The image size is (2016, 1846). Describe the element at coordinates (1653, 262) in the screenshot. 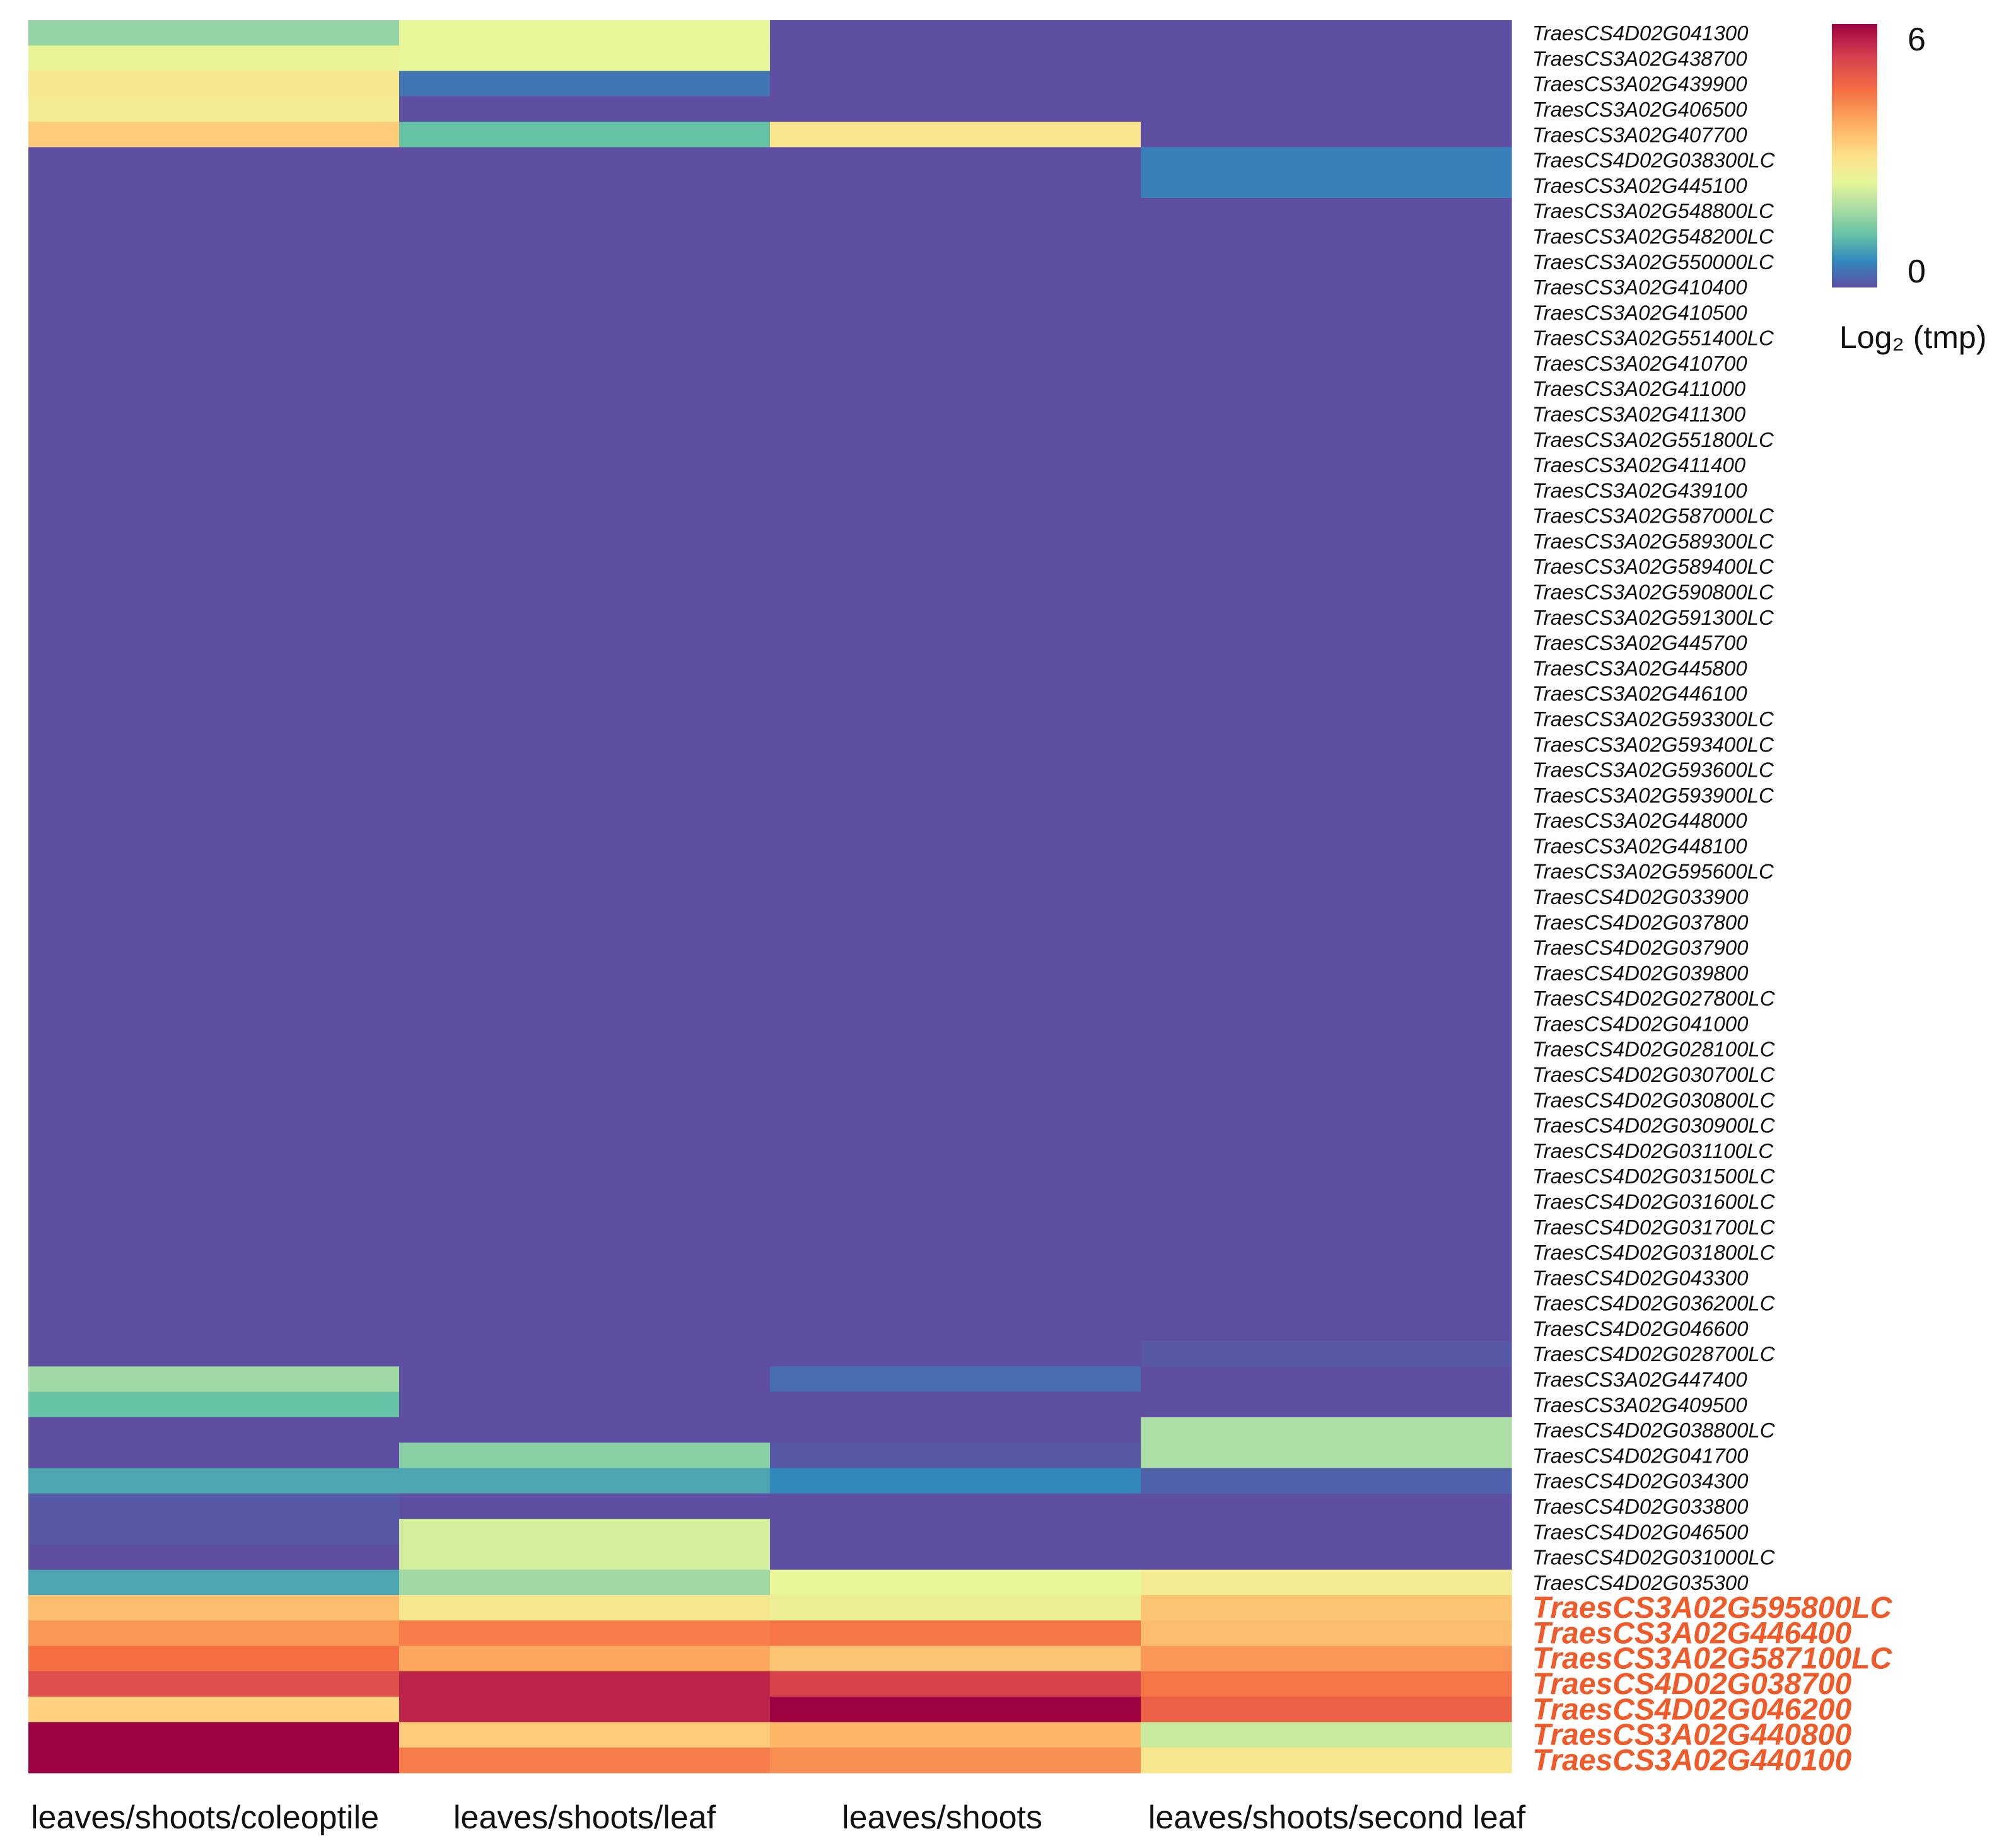

I see `row-label: TraesCS3A02G550000LC` at that location.